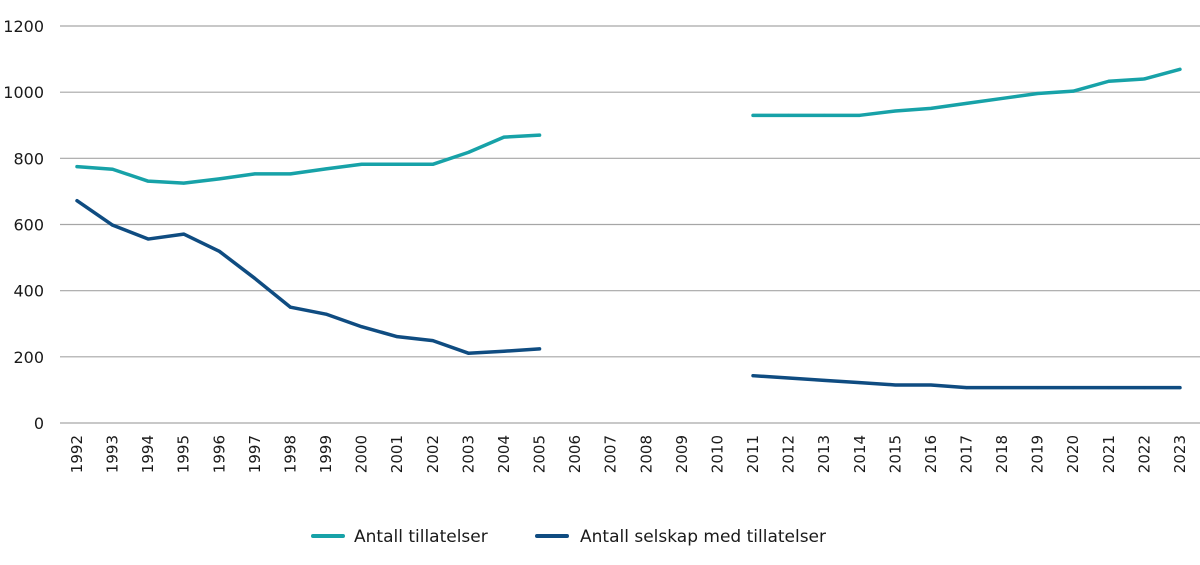 This screenshot has height=565, width=1200. Describe the element at coordinates (397, 454) in the screenshot. I see `x-tick-label: 2001` at that location.